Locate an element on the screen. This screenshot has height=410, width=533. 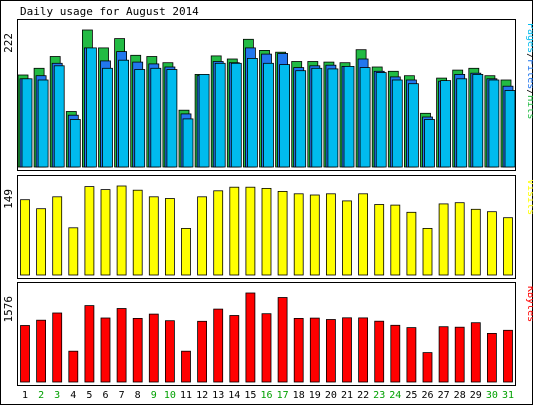
day-label-2: 2 is located at coordinates (41, 395).